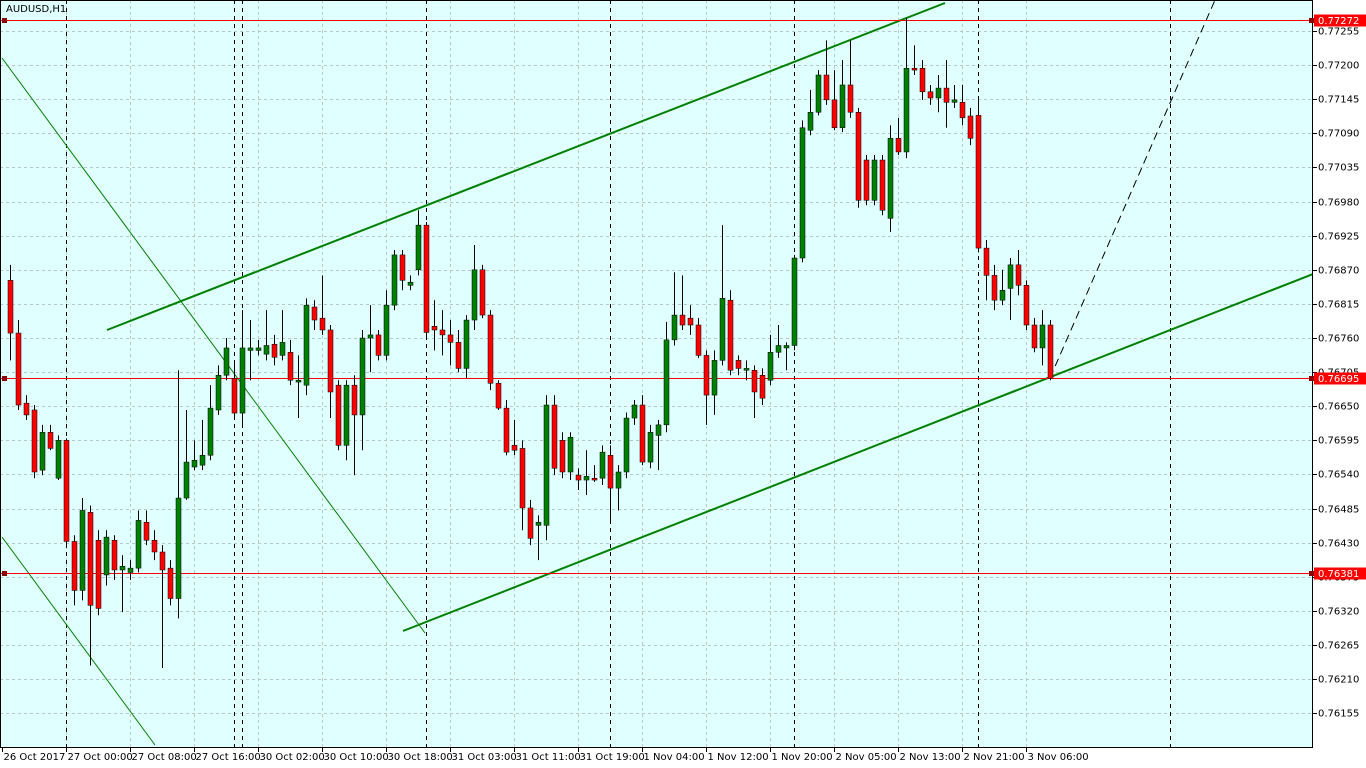 The height and width of the screenshot is (768, 1366). What do you see at coordinates (1338, 168) in the screenshot?
I see `y-tick-label: 0.77035` at bounding box center [1338, 168].